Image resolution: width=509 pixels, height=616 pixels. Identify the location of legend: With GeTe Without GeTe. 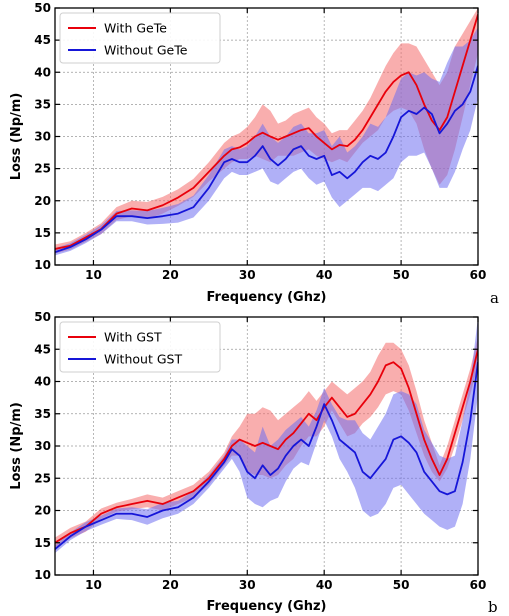
(140, 38).